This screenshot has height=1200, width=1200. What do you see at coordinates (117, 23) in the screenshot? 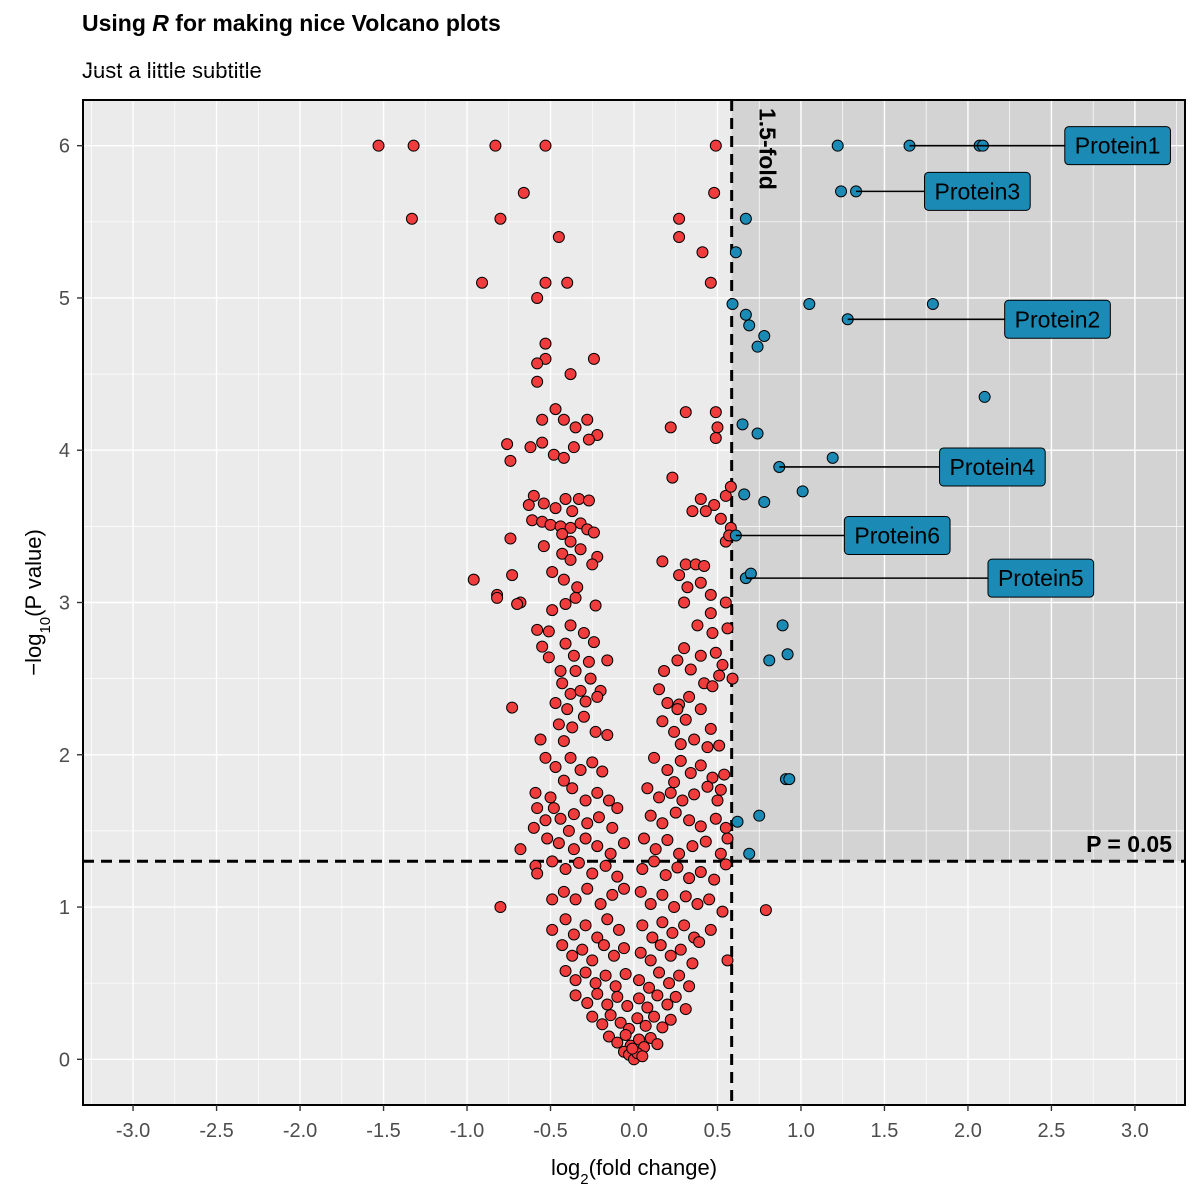
I see `chart-title-prefix: Using` at bounding box center [117, 23].